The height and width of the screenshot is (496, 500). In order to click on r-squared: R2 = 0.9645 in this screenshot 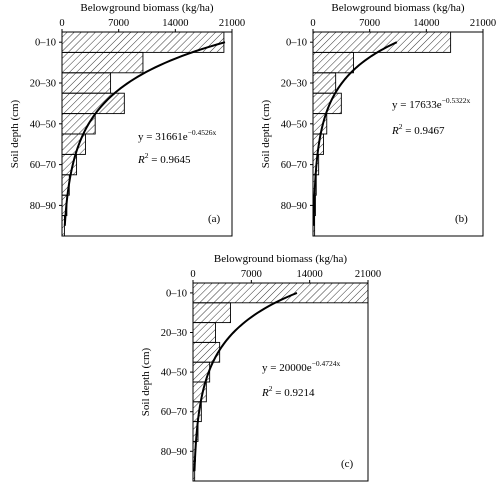, I will do `click(164, 158)`.